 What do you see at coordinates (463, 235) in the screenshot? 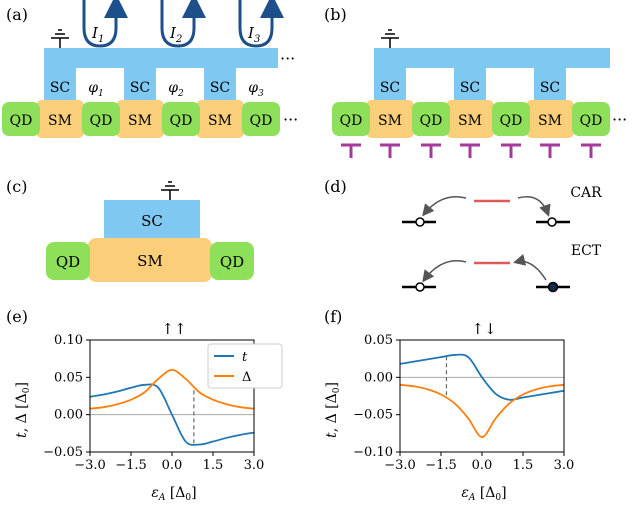
I see `panel-d: (d) CAR ECT` at bounding box center [463, 235].